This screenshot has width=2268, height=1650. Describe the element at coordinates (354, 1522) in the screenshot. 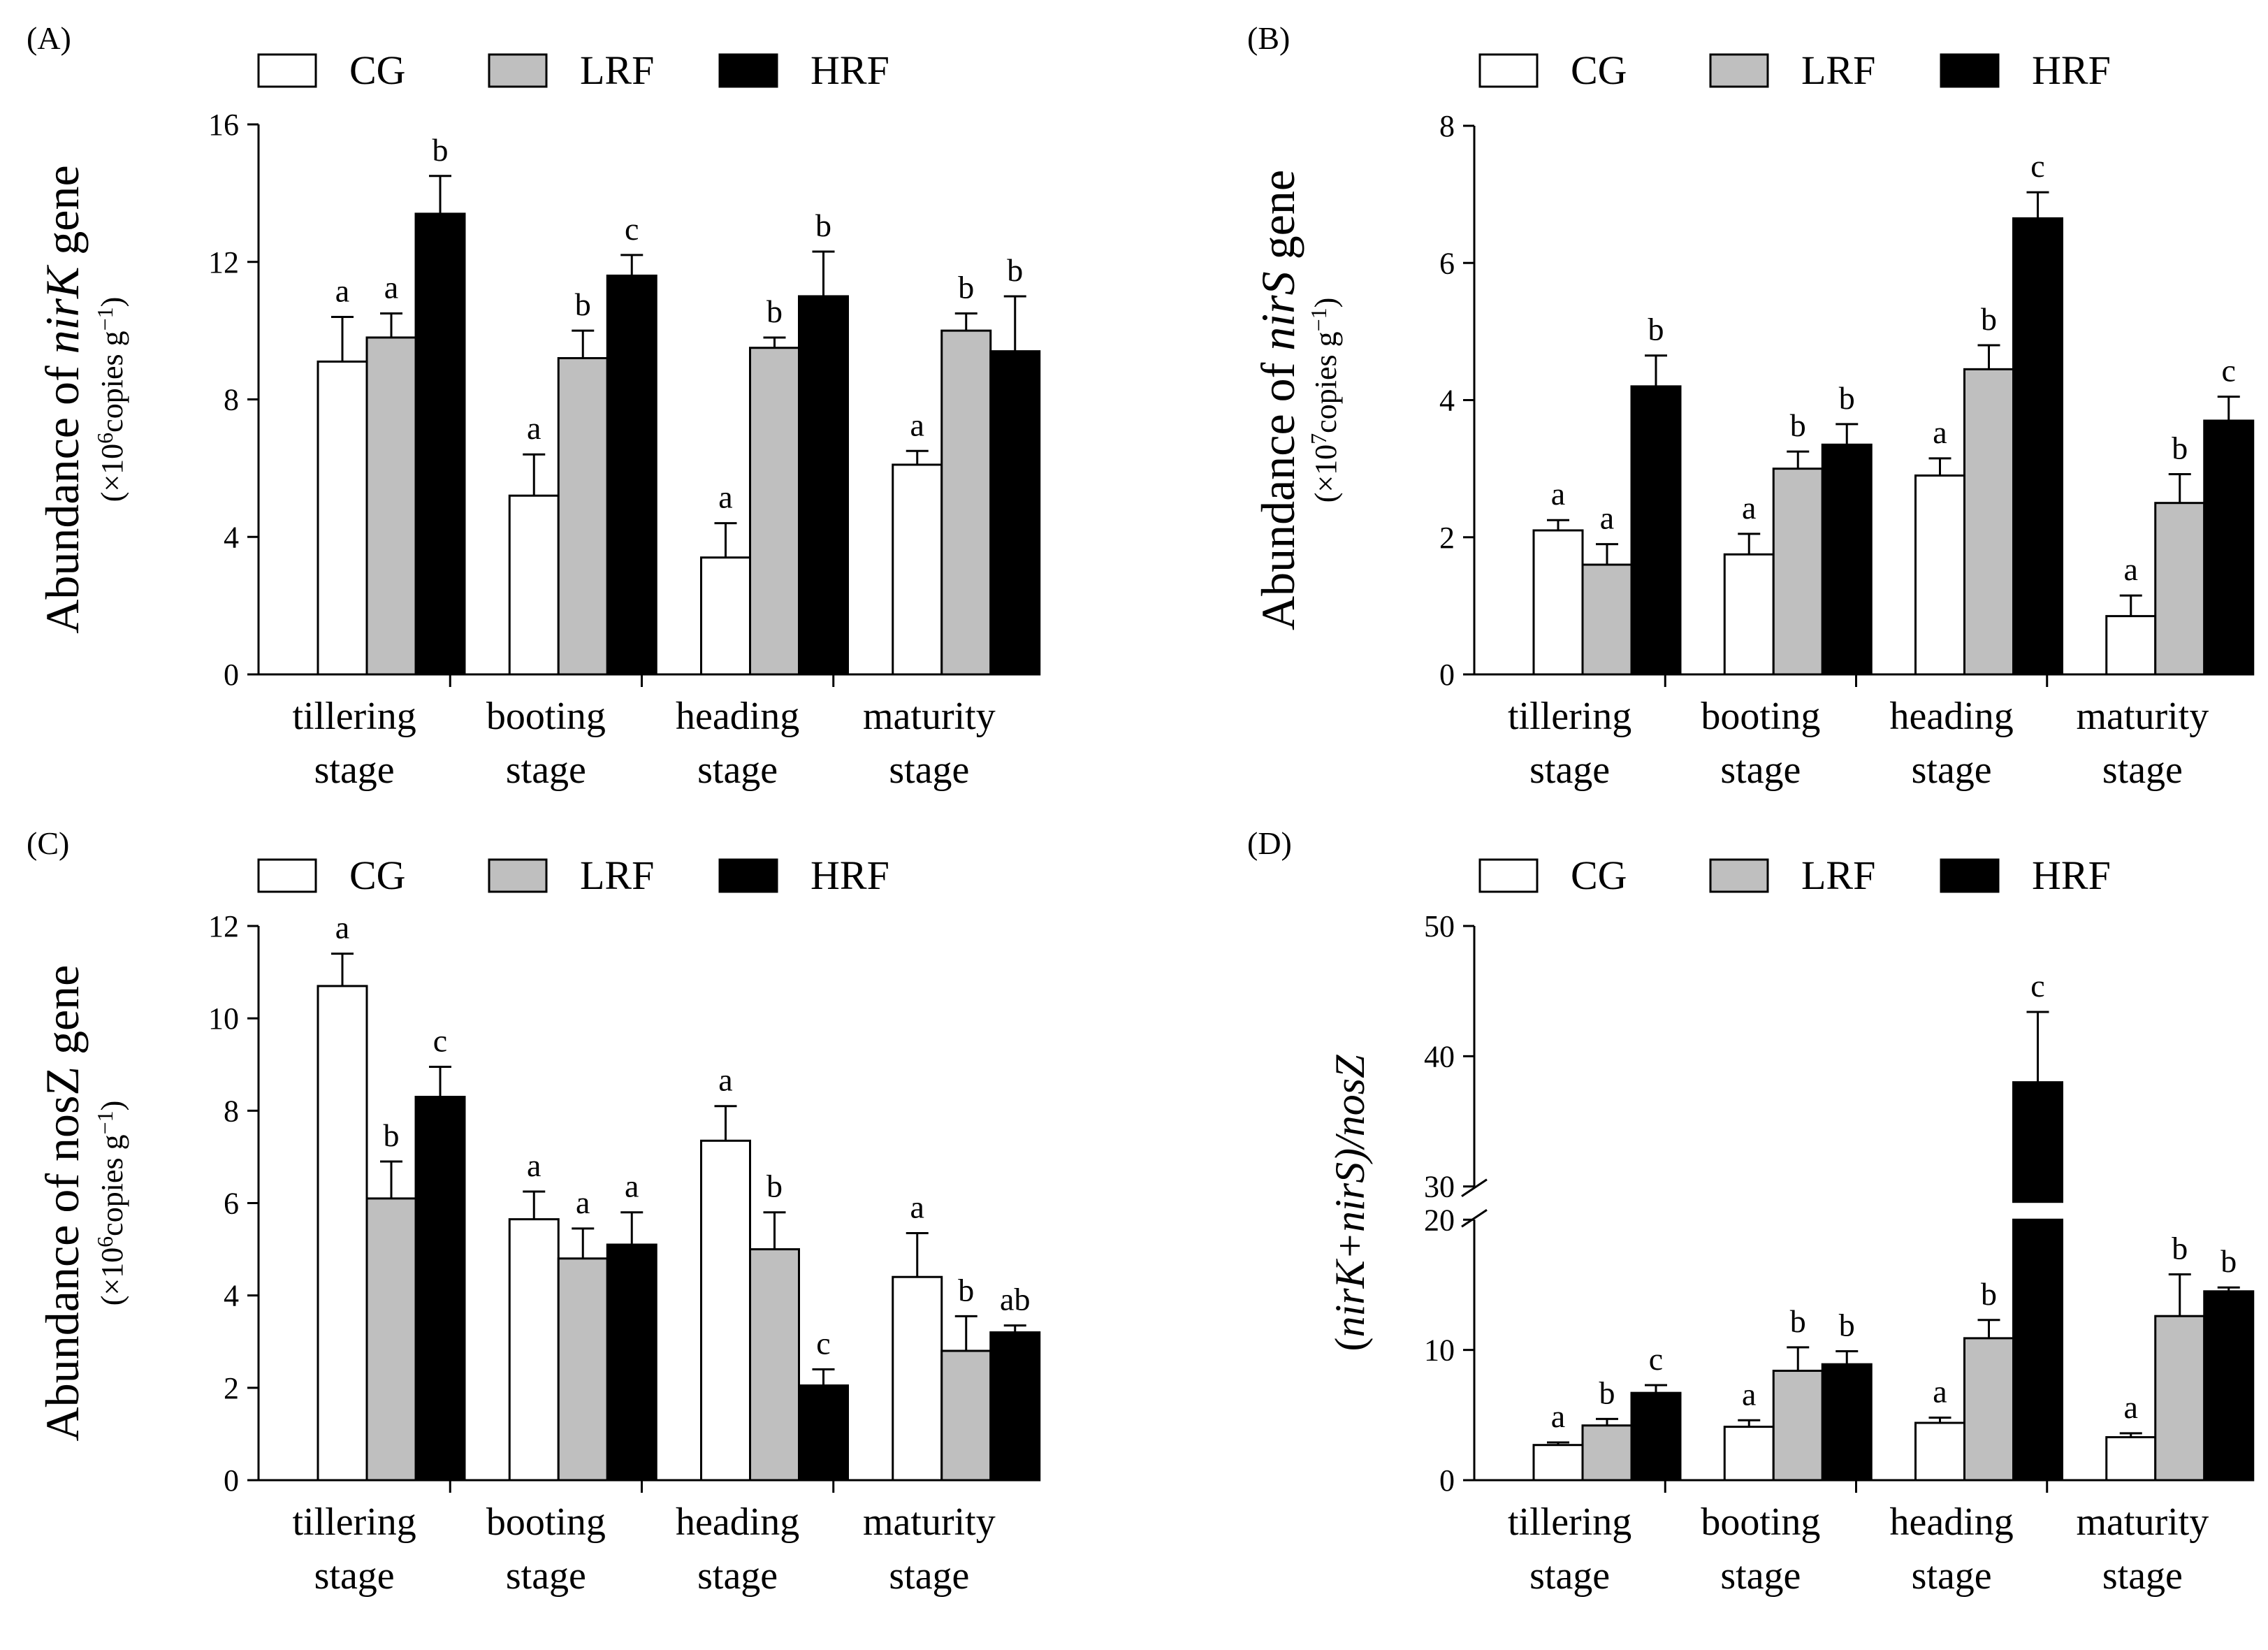

I see `x-tick-label: tillering` at that location.